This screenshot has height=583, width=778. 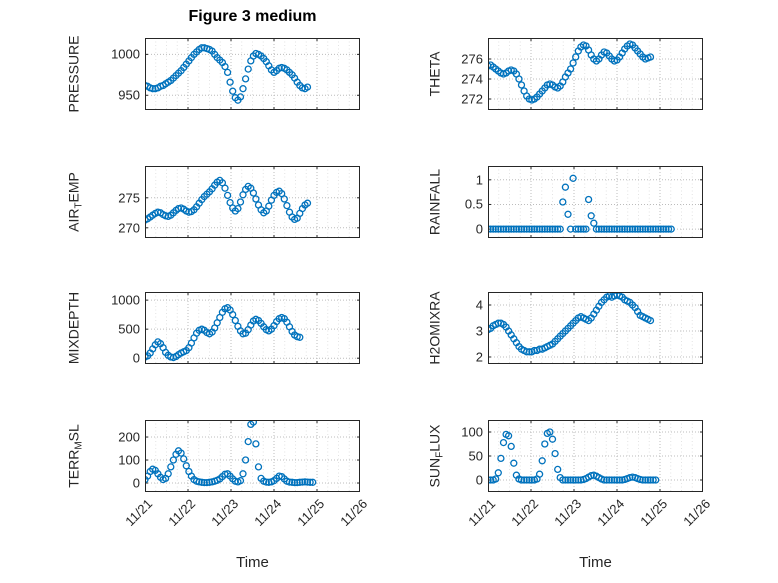 What do you see at coordinates (129, 437) in the screenshot?
I see `y-tick-label: 200` at bounding box center [129, 437].